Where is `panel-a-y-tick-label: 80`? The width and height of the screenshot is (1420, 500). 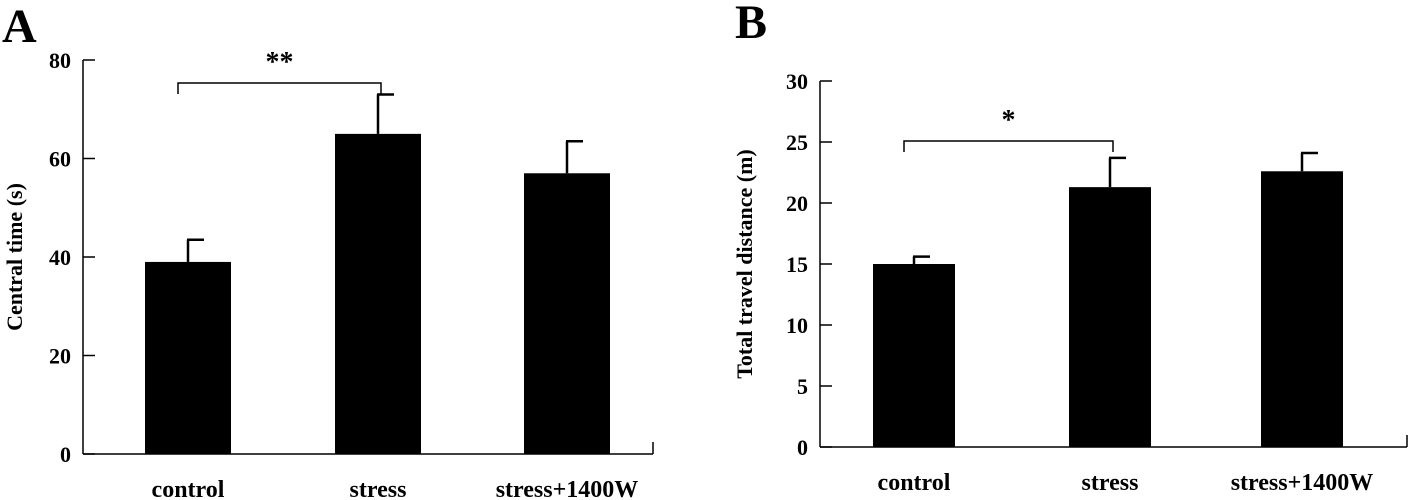 panel-a-y-tick-label: 80 is located at coordinates (60, 60).